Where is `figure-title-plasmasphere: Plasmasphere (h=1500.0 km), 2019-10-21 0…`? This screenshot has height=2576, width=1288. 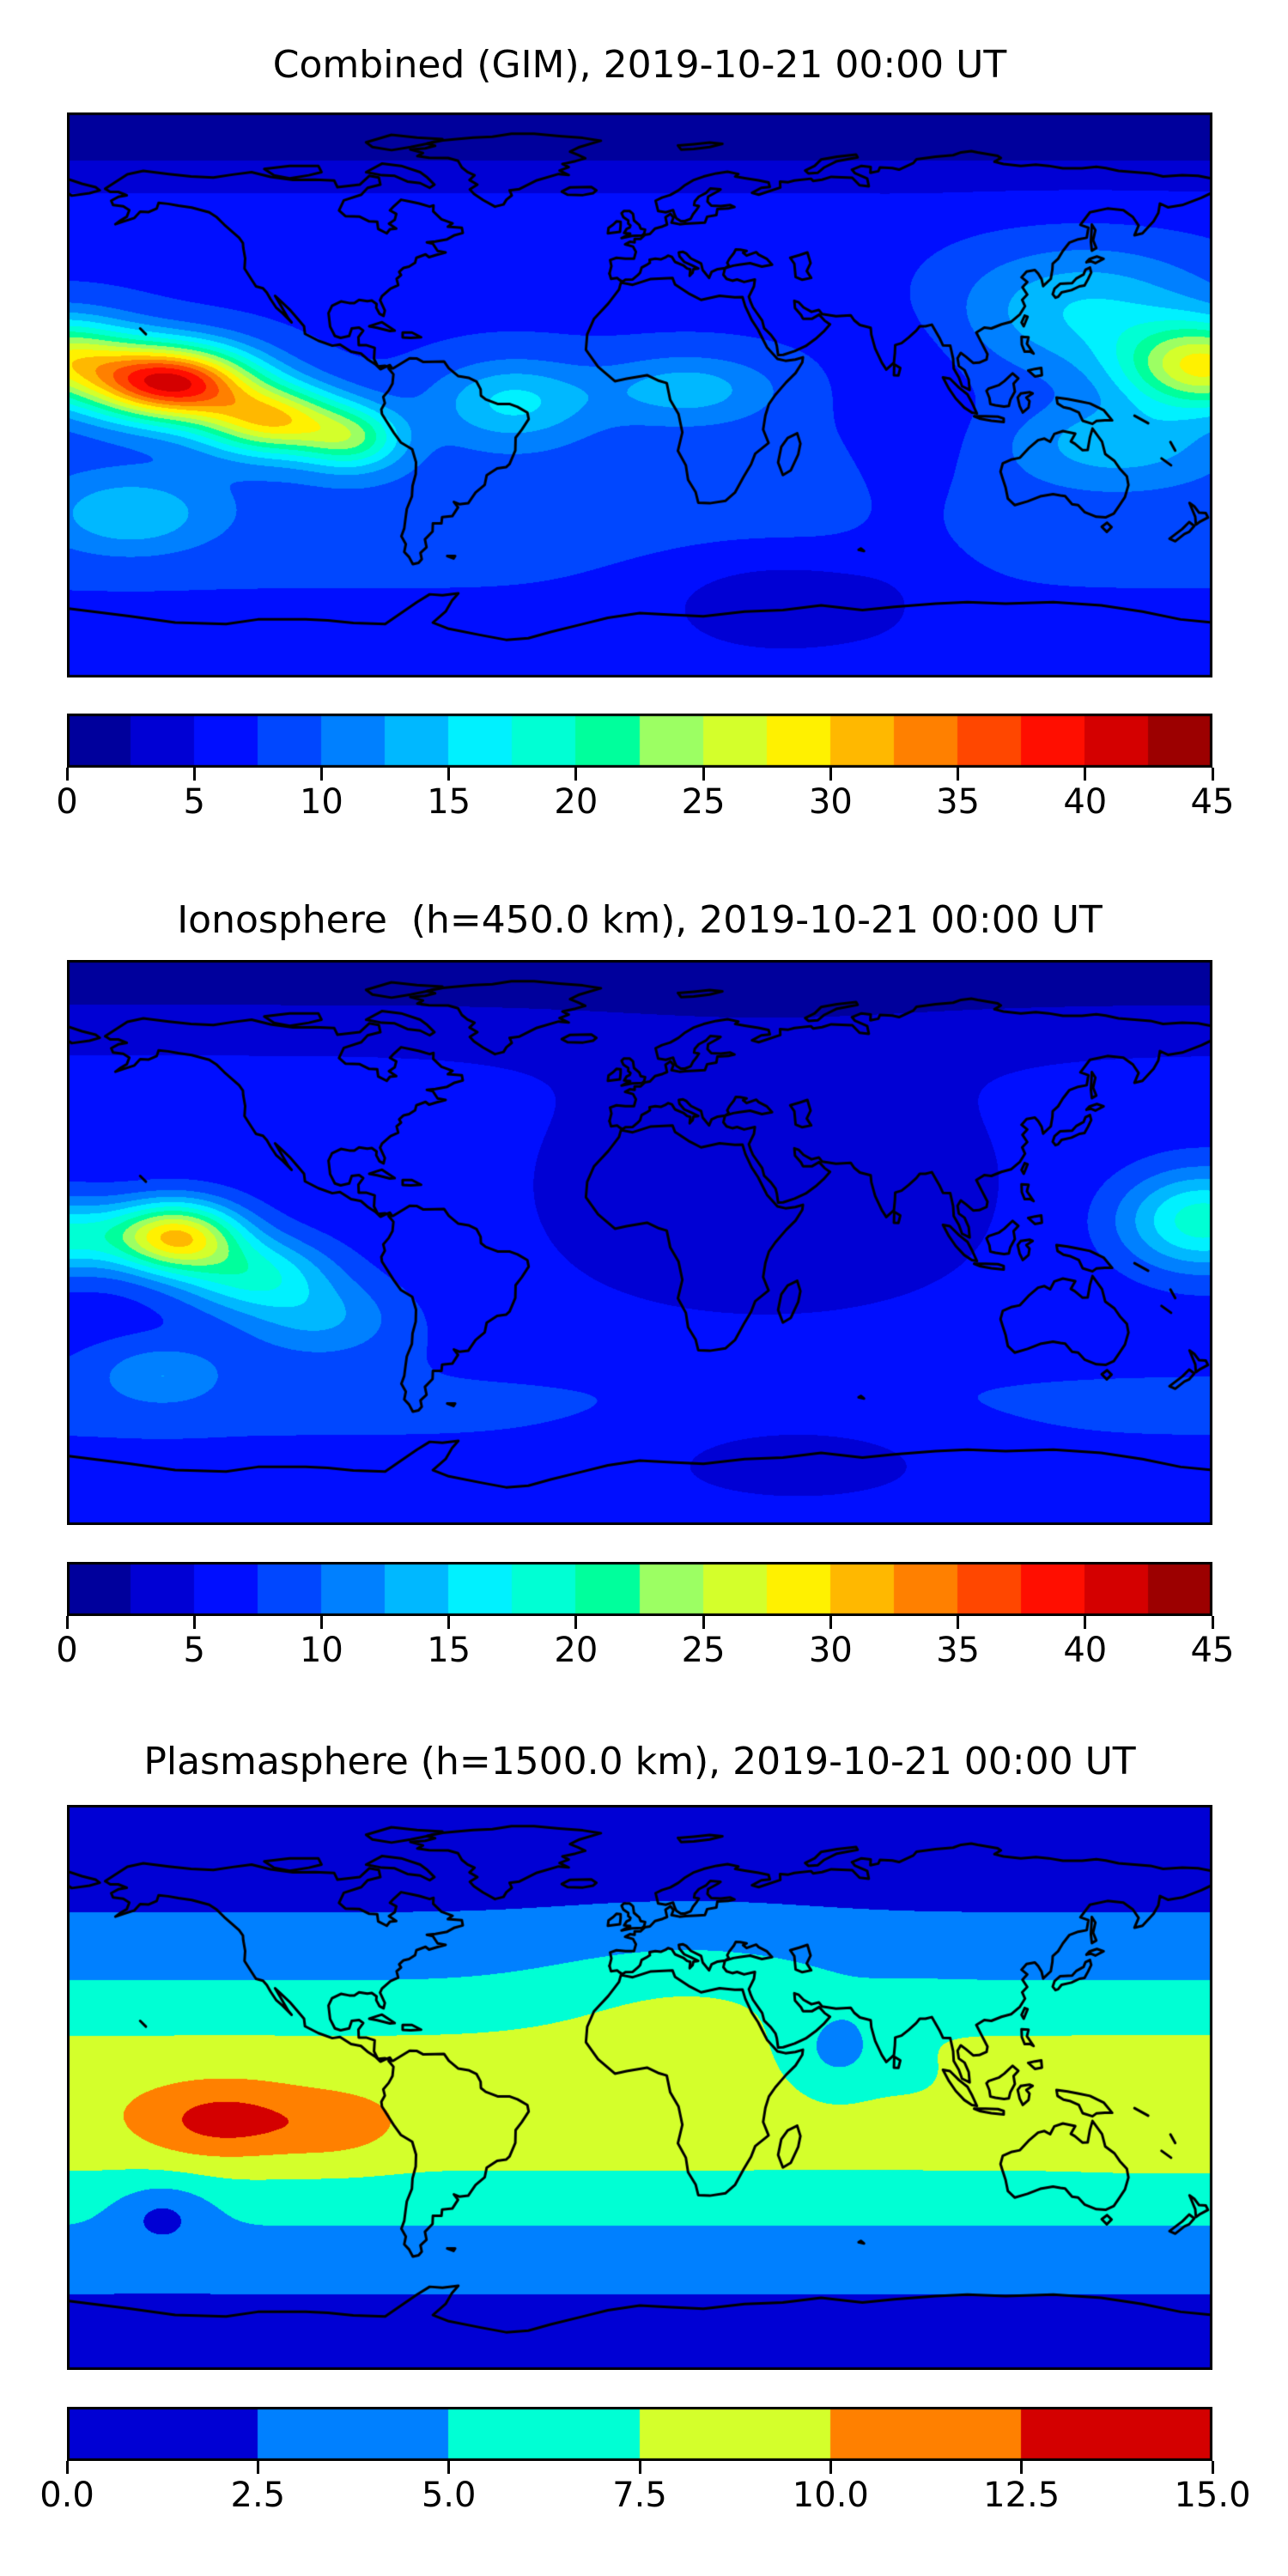 figure-title-plasmasphere: Plasmasphere (h=1500.0 km), 2019-10-21 0… is located at coordinates (640, 1762).